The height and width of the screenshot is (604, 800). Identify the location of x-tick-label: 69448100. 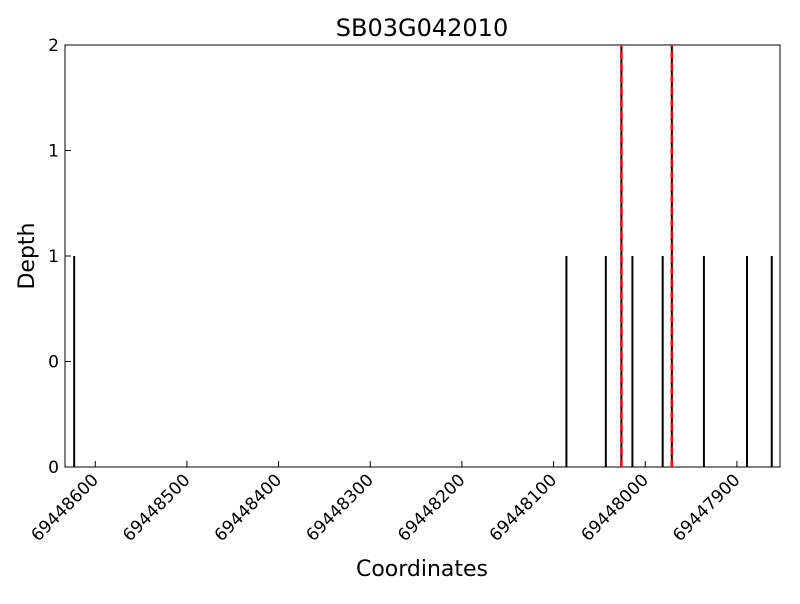
(523, 507).